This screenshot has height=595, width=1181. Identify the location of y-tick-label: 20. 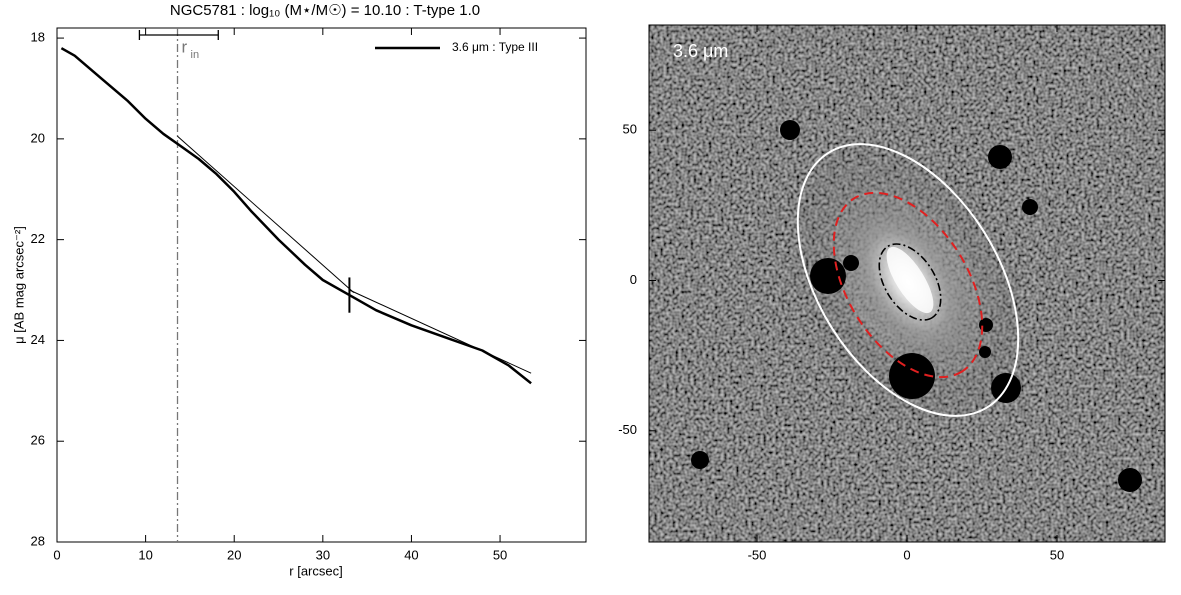
(38, 137).